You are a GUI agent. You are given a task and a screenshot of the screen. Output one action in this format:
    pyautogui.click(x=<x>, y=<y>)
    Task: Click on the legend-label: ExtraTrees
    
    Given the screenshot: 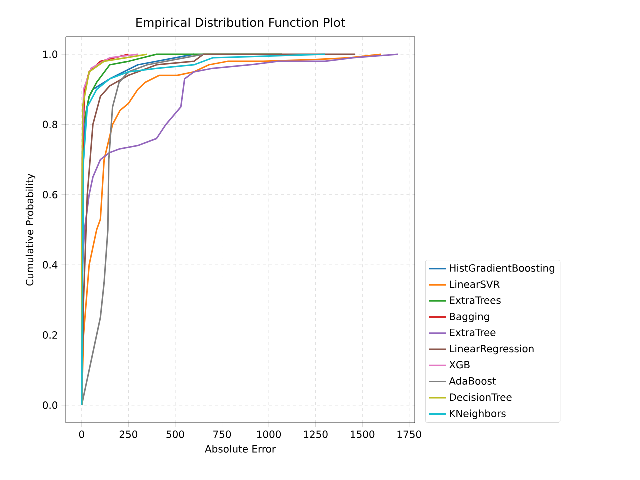 What is the action you would take?
    pyautogui.click(x=475, y=300)
    